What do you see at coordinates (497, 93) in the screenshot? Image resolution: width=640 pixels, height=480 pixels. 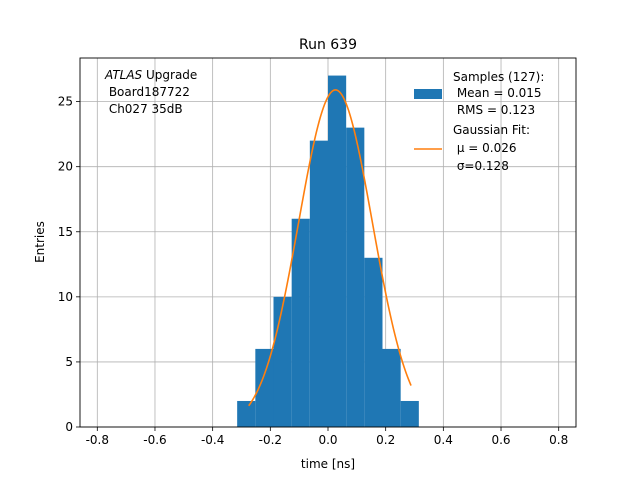 I see `legend-samples-mean: Mean = 0.015` at bounding box center [497, 93].